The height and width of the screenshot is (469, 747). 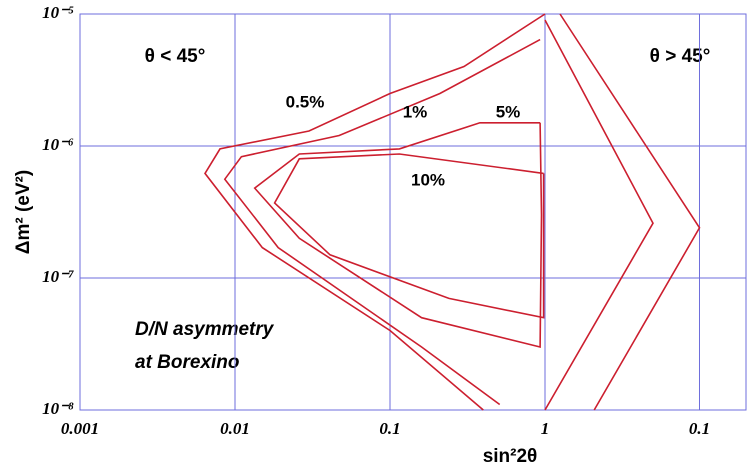 What do you see at coordinates (187, 362) in the screenshot?
I see `annotation: at Borexino` at bounding box center [187, 362].